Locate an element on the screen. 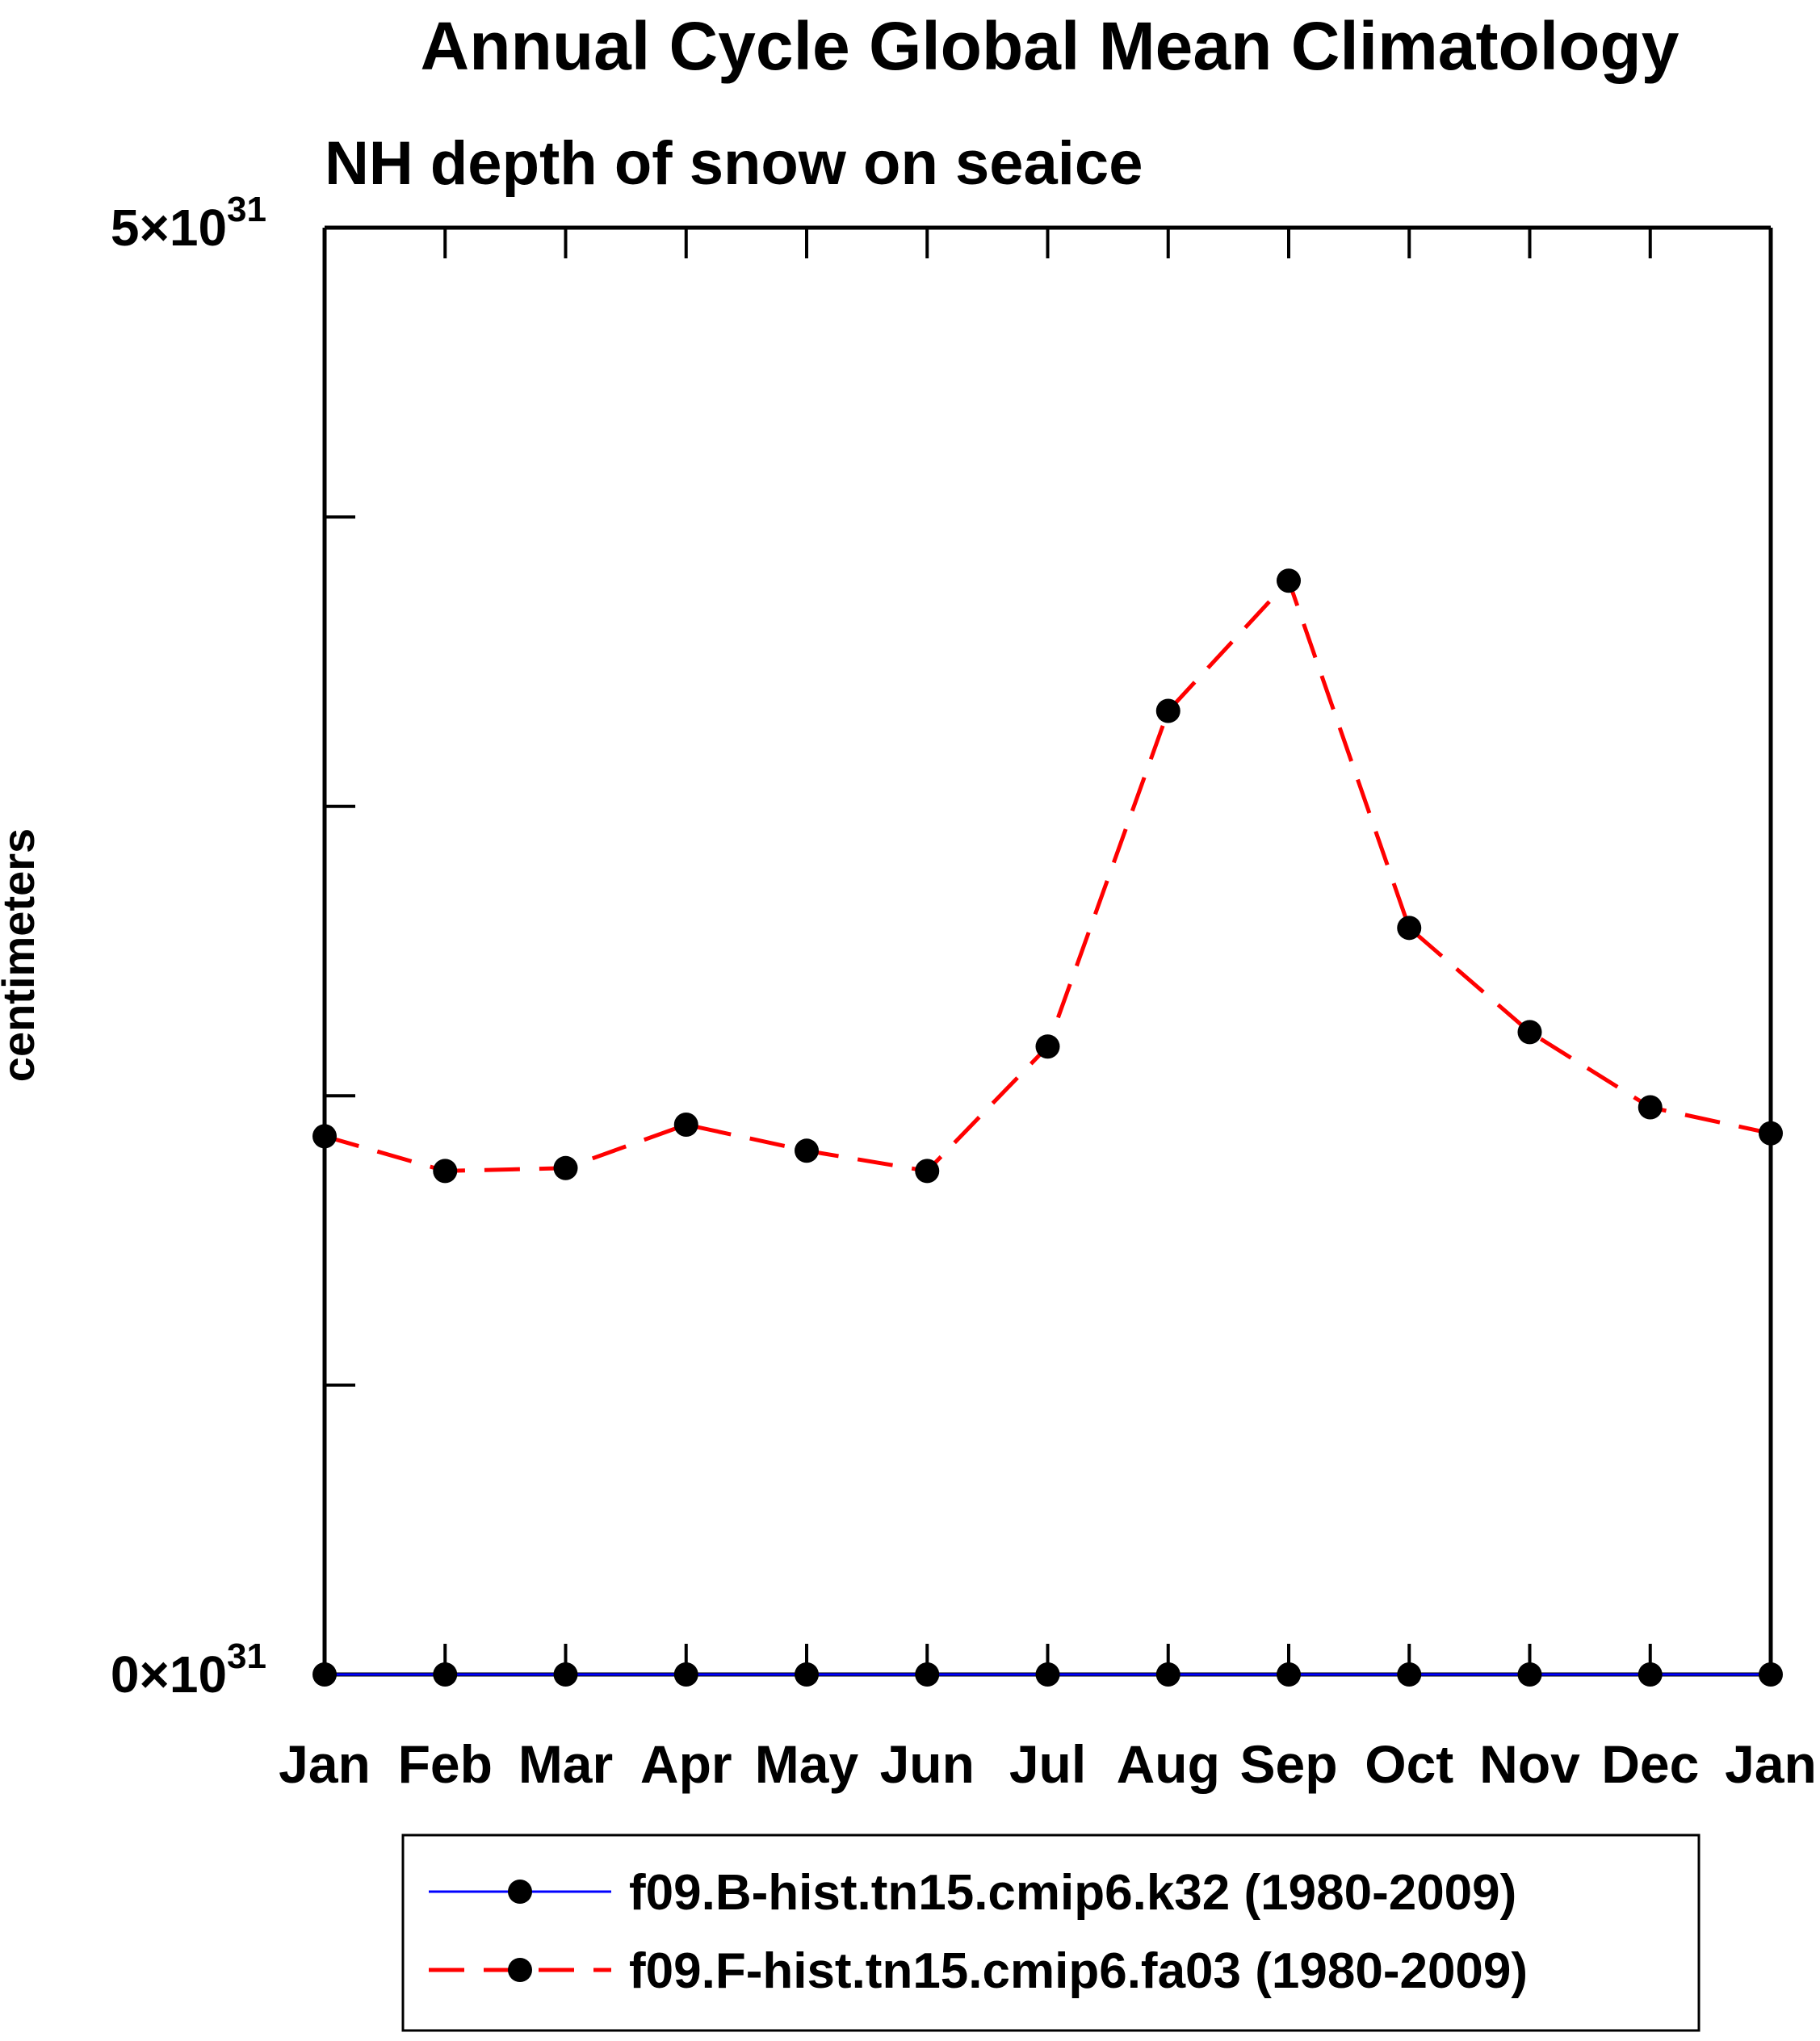 The height and width of the screenshot is (2041, 1820). legend-label: f09.B-hist.tn15.cmip6.k32 (1980-2009) is located at coordinates (1072, 1893).